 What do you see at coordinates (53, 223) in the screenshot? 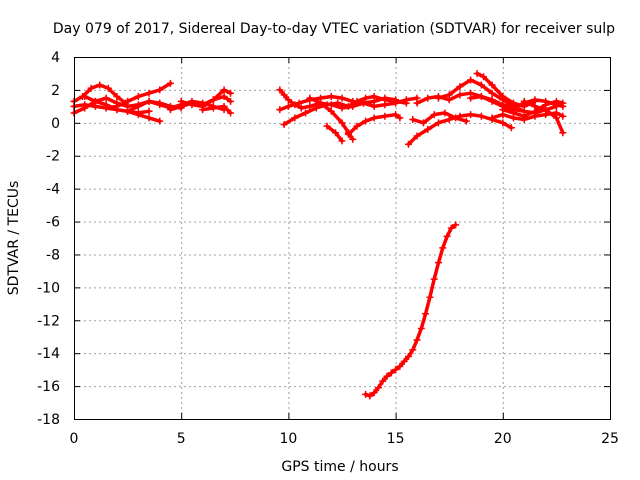
I see `y-tick-label: -6` at bounding box center [53, 223].